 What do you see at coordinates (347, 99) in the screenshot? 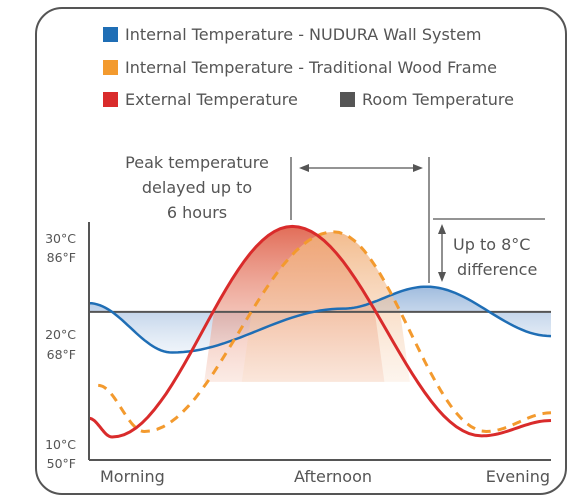
I see `legend-swatch-room` at bounding box center [347, 99].